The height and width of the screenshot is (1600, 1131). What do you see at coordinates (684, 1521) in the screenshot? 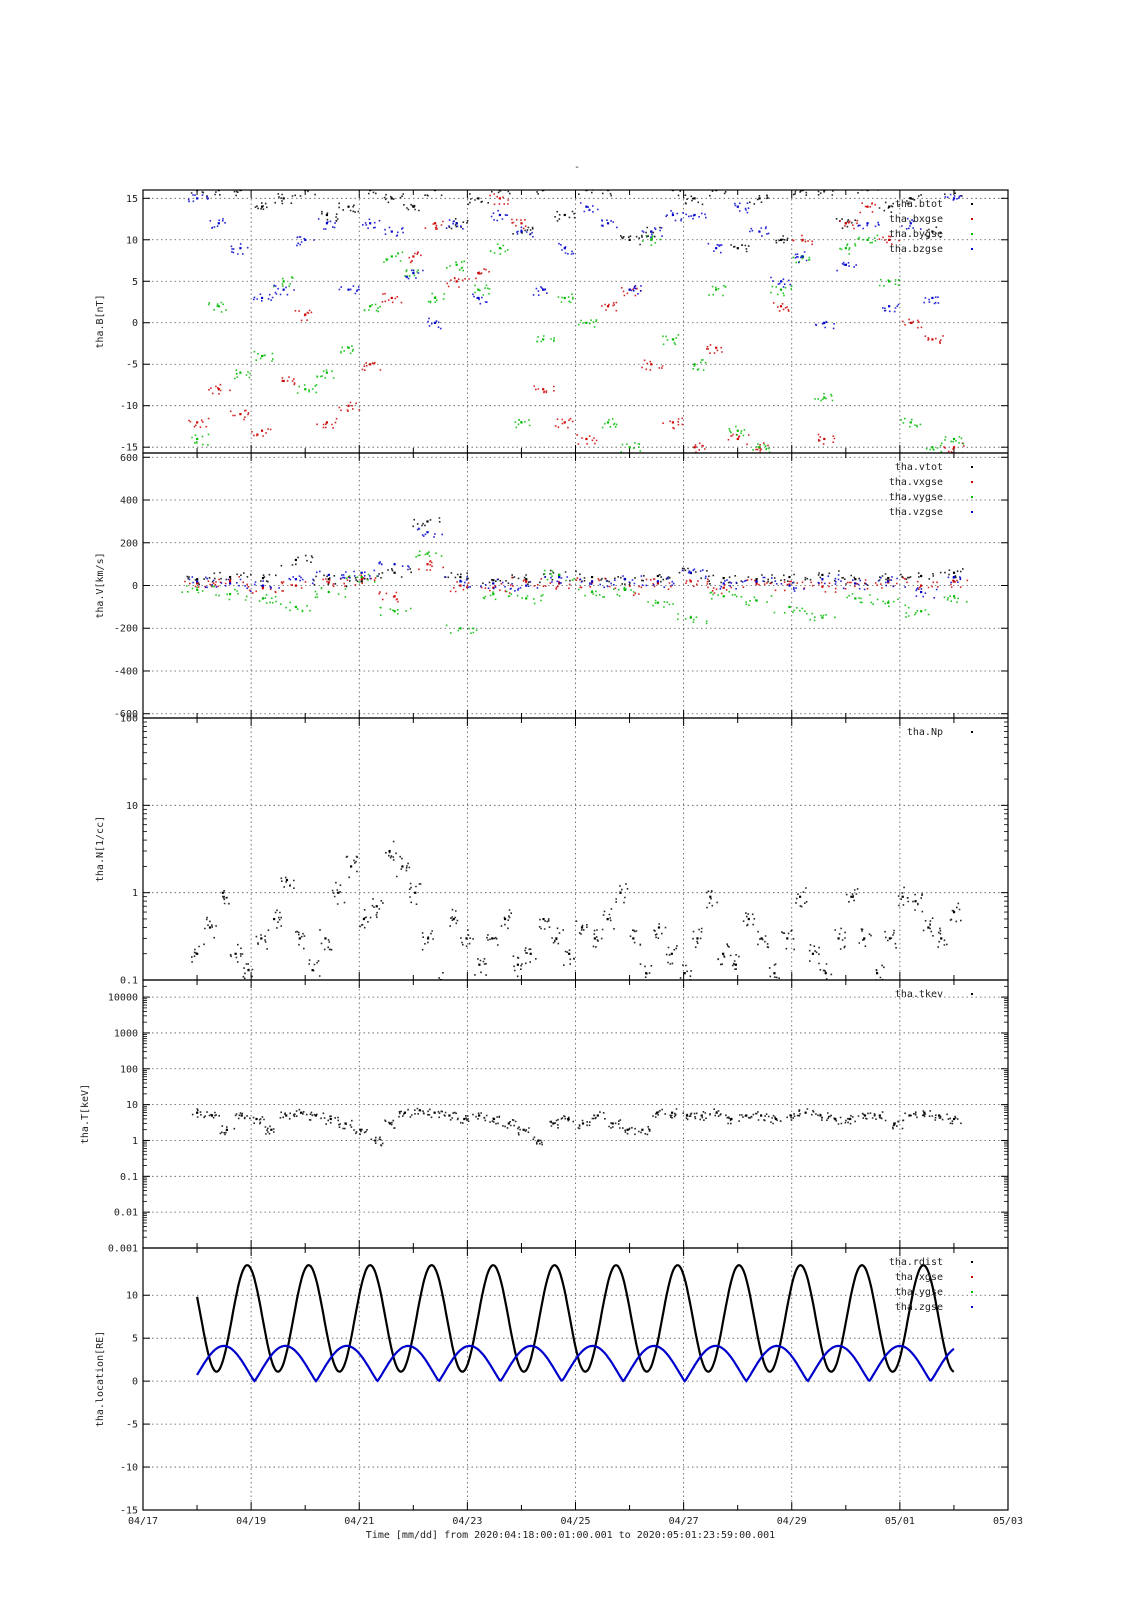
I see `x-tick-label: 04/27` at bounding box center [684, 1521].